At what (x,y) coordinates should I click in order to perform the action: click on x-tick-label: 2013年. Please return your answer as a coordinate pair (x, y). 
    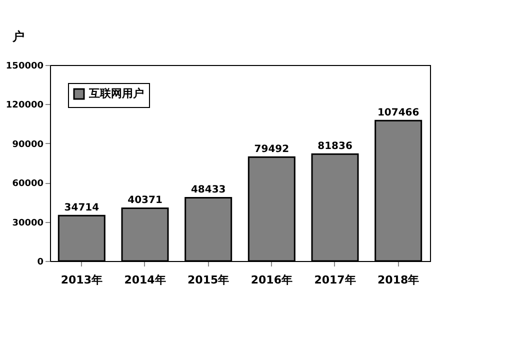
    Looking at the image, I should click on (81, 280).